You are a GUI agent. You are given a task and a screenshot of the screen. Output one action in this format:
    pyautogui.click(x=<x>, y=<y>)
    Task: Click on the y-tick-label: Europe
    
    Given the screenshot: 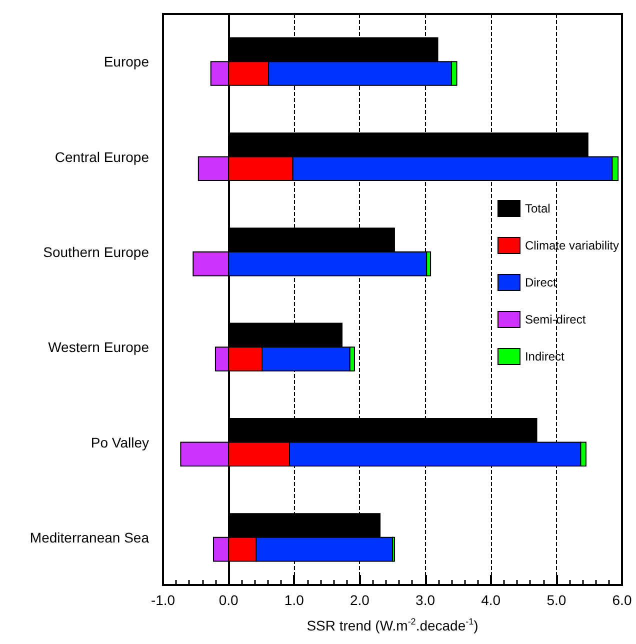 What is the action you would take?
    pyautogui.click(x=127, y=62)
    